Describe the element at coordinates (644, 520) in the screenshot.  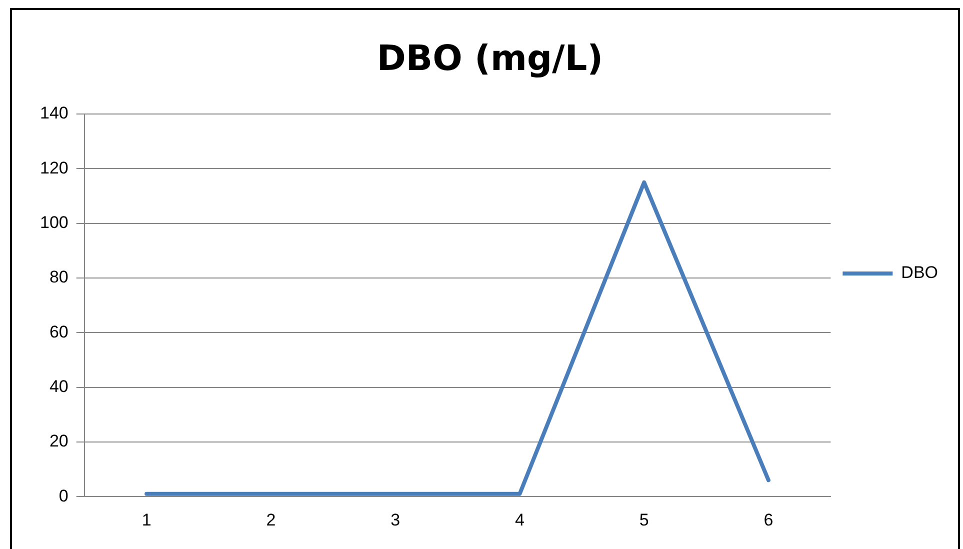
I see `x-tick-label: 5` at that location.